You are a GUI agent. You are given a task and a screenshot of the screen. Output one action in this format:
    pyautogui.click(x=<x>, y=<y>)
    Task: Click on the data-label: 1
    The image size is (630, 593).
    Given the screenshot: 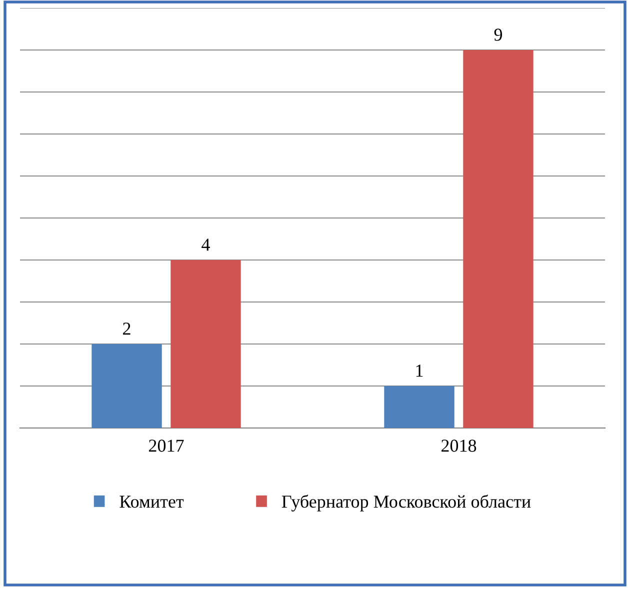 What is the action you would take?
    pyautogui.click(x=419, y=370)
    